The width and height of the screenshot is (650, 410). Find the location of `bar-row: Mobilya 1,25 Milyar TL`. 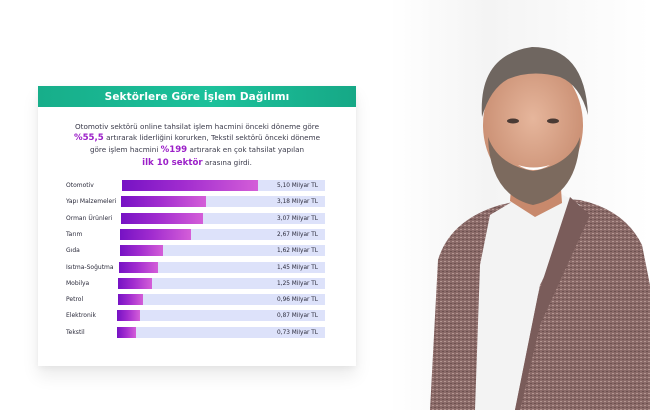

bar-row: Mobilya 1,25 Milyar TL is located at coordinates (197, 283).